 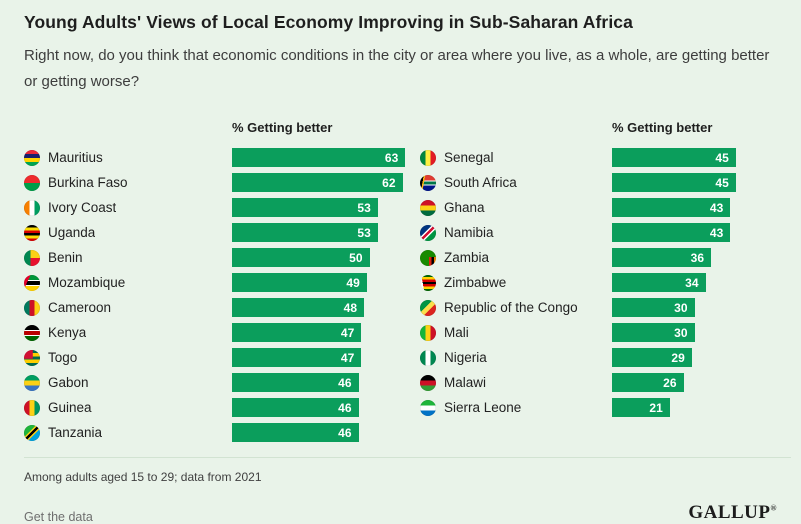 I want to click on country-row: Sierra Leone 21, so click(x=605, y=407).